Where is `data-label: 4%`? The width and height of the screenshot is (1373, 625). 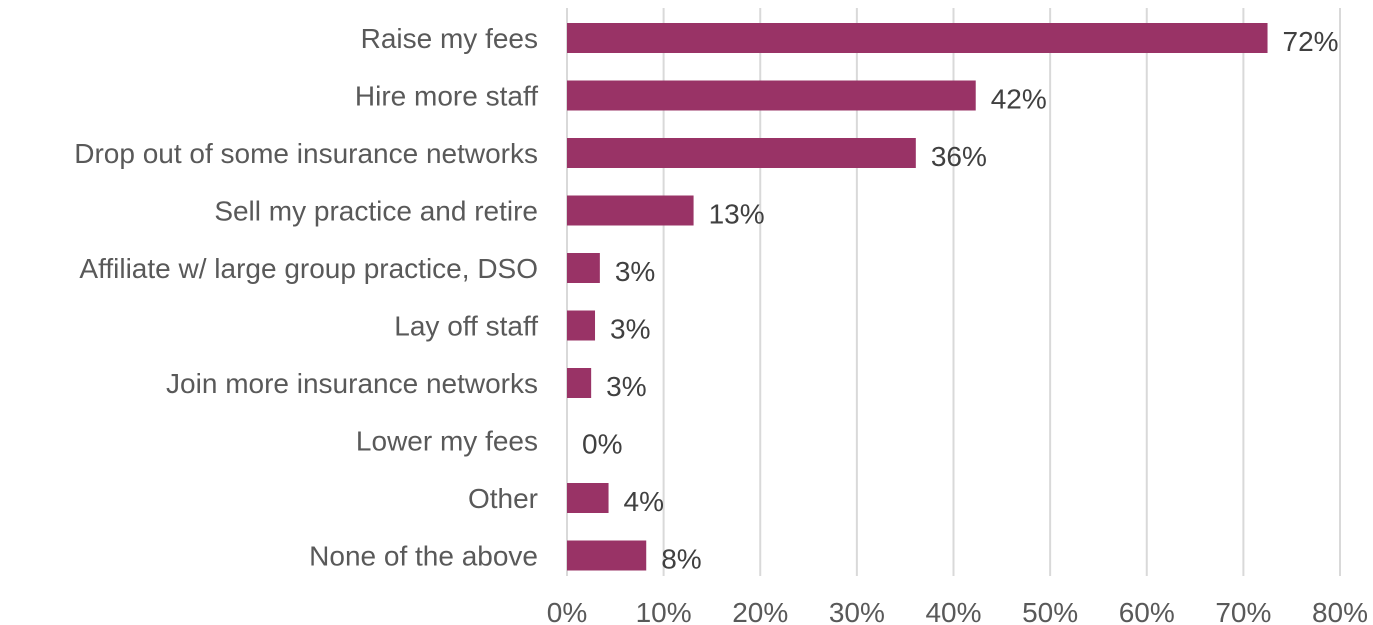
data-label: 4% is located at coordinates (644, 501).